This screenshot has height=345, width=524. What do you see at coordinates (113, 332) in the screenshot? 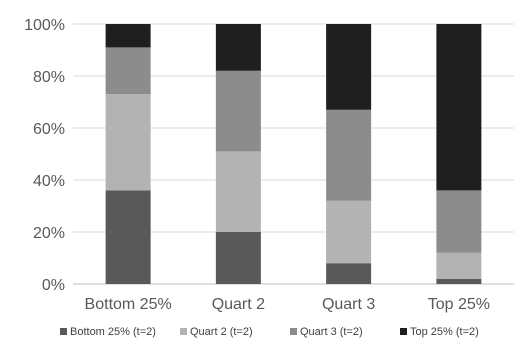
I see `legend-label: Bottom 25% (t=2)` at bounding box center [113, 332].